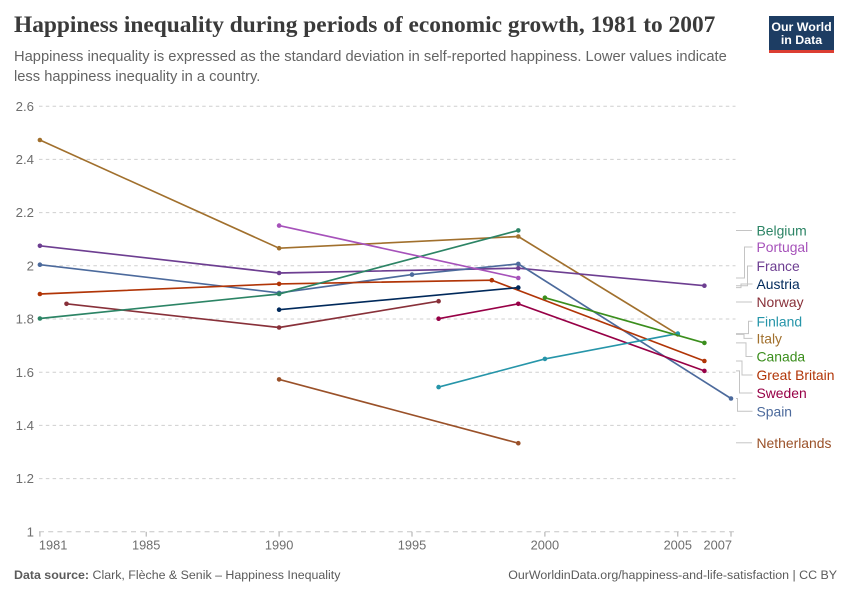  What do you see at coordinates (25, 159) in the screenshot?
I see `svg-text: 2.4` at bounding box center [25, 159].